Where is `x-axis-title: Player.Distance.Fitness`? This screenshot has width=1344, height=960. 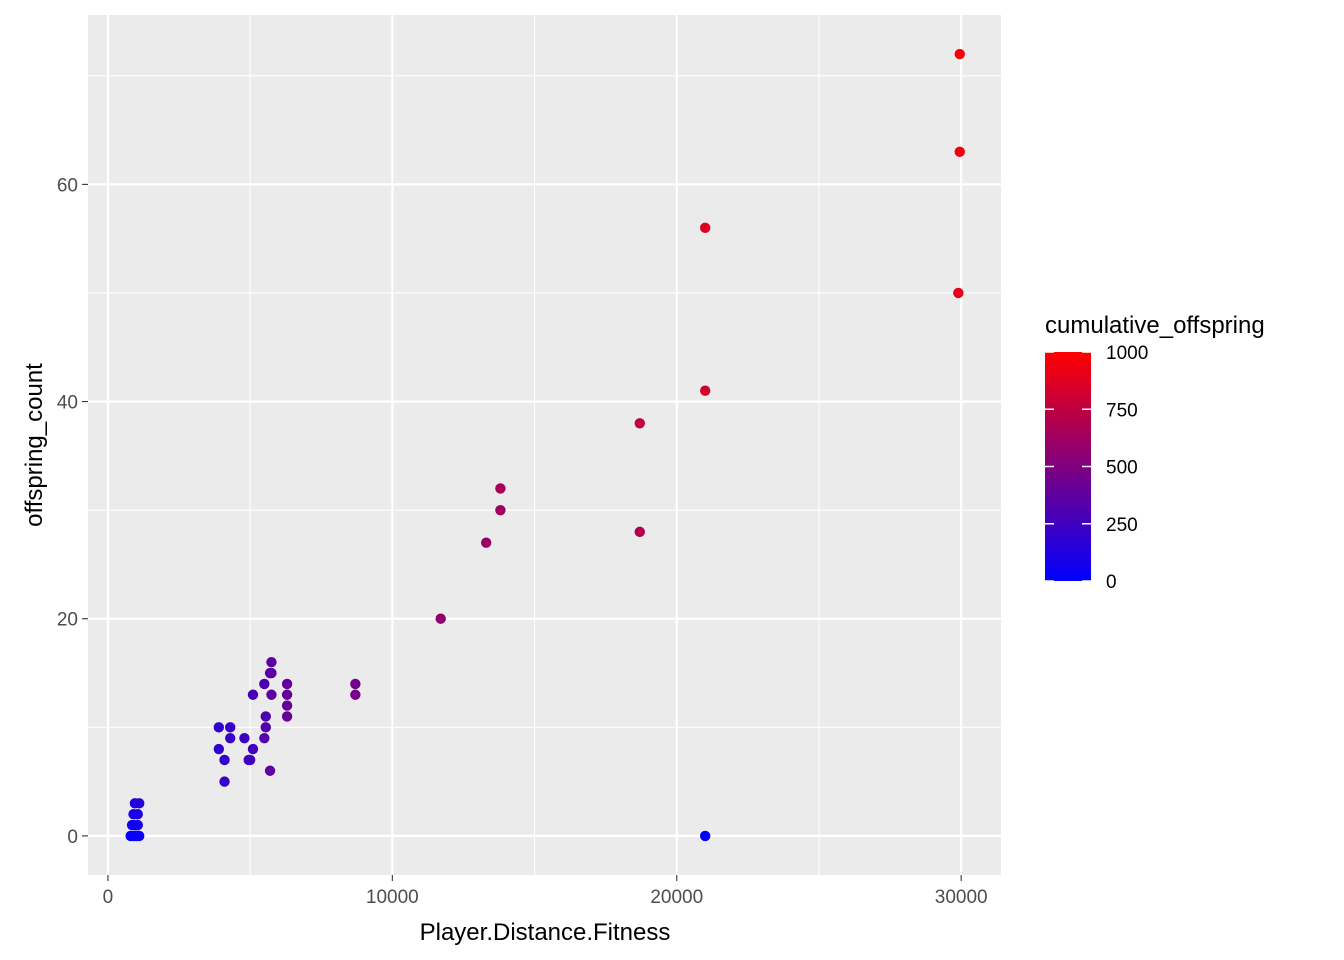 x-axis-title: Player.Distance.Fitness is located at coordinates (545, 932).